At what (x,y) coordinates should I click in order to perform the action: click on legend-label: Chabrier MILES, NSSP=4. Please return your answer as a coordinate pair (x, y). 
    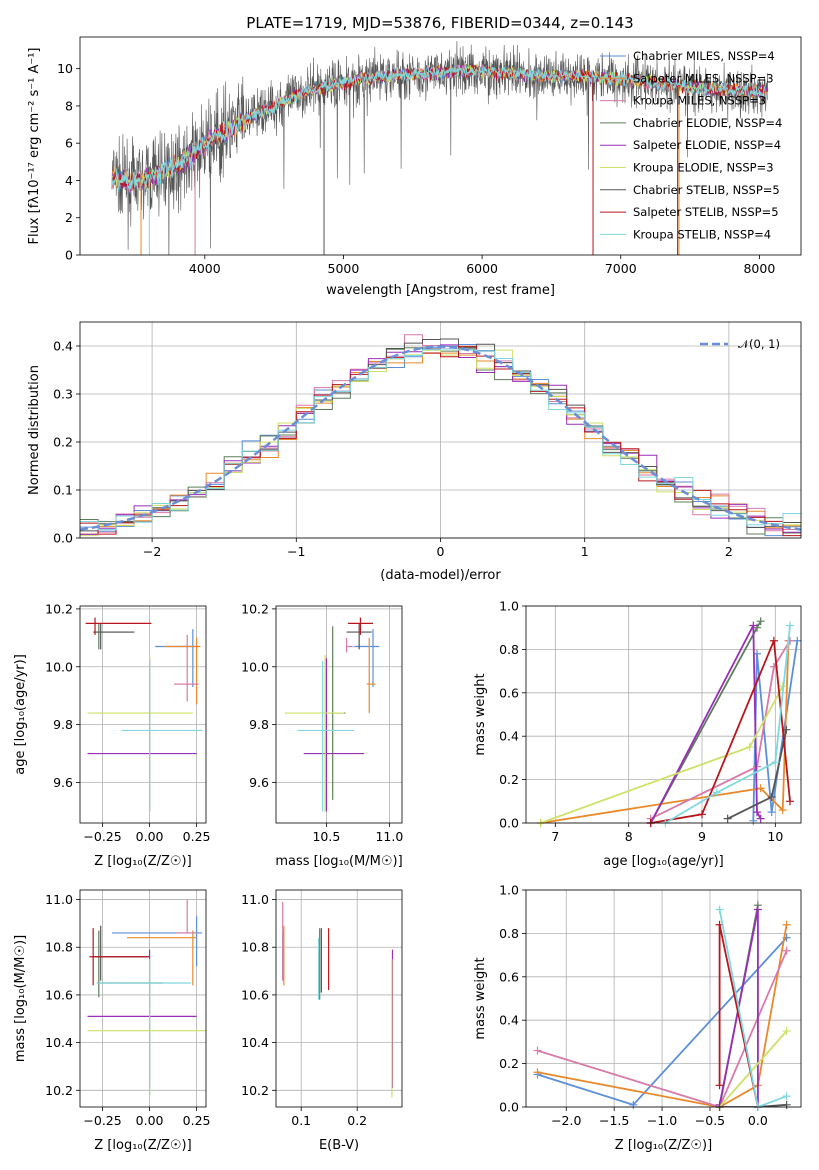
    Looking at the image, I should click on (704, 56).